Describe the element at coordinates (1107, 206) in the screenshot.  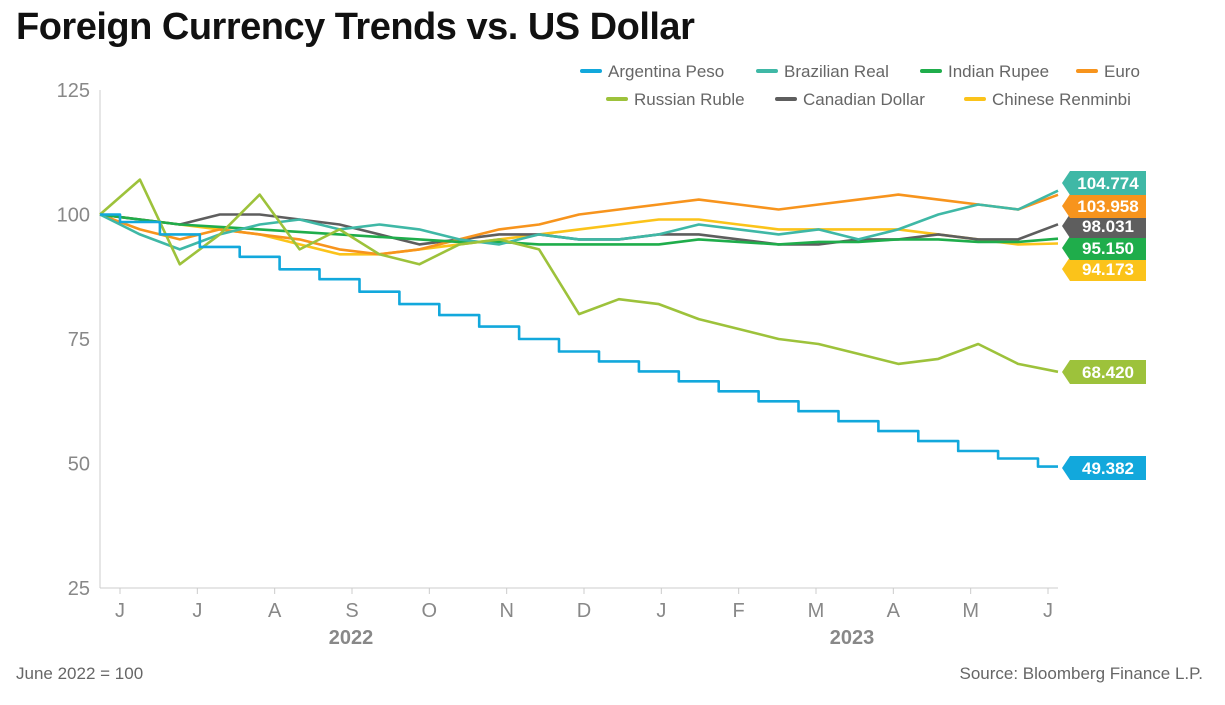
I see `end-label-value: 103.958` at that location.